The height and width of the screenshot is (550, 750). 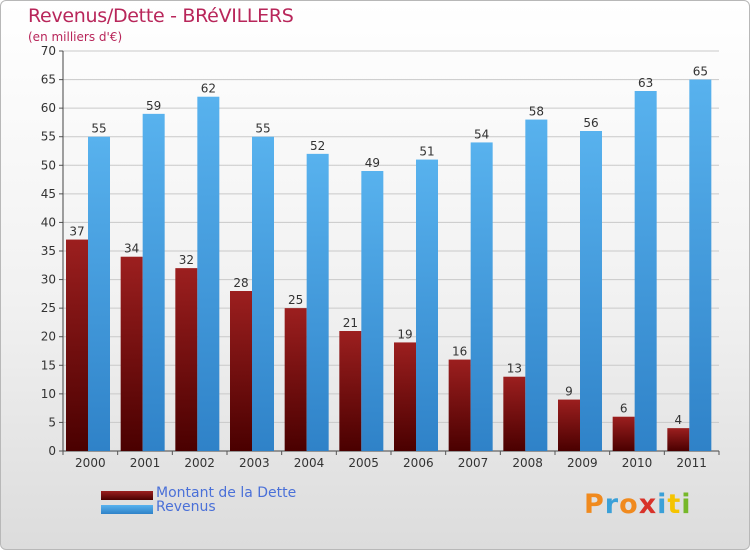 I want to click on value-label-dette: 28, so click(x=240, y=283).